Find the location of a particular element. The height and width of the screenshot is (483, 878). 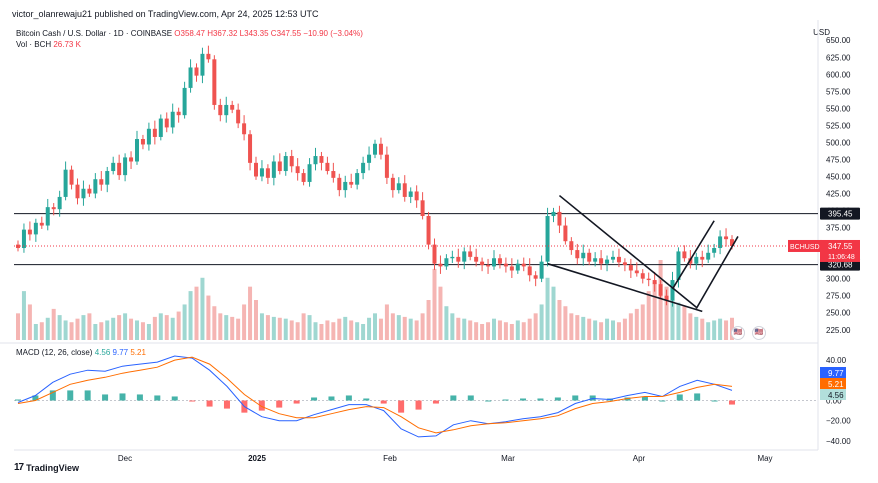

price-tick-label: 250.00 is located at coordinates (838, 313).